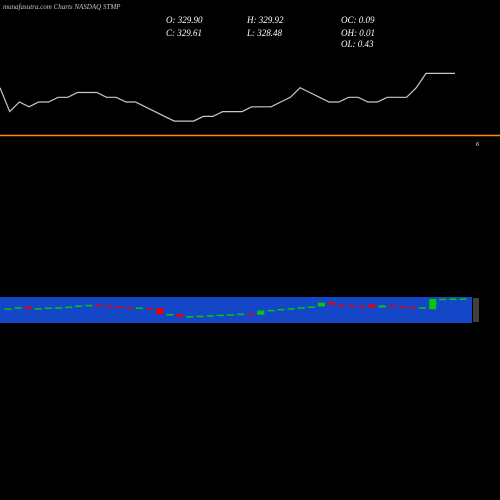 This screenshot has height=500, width=500. What do you see at coordinates (357, 44) in the screenshot?
I see `ol-value: OL: 0.43` at bounding box center [357, 44].